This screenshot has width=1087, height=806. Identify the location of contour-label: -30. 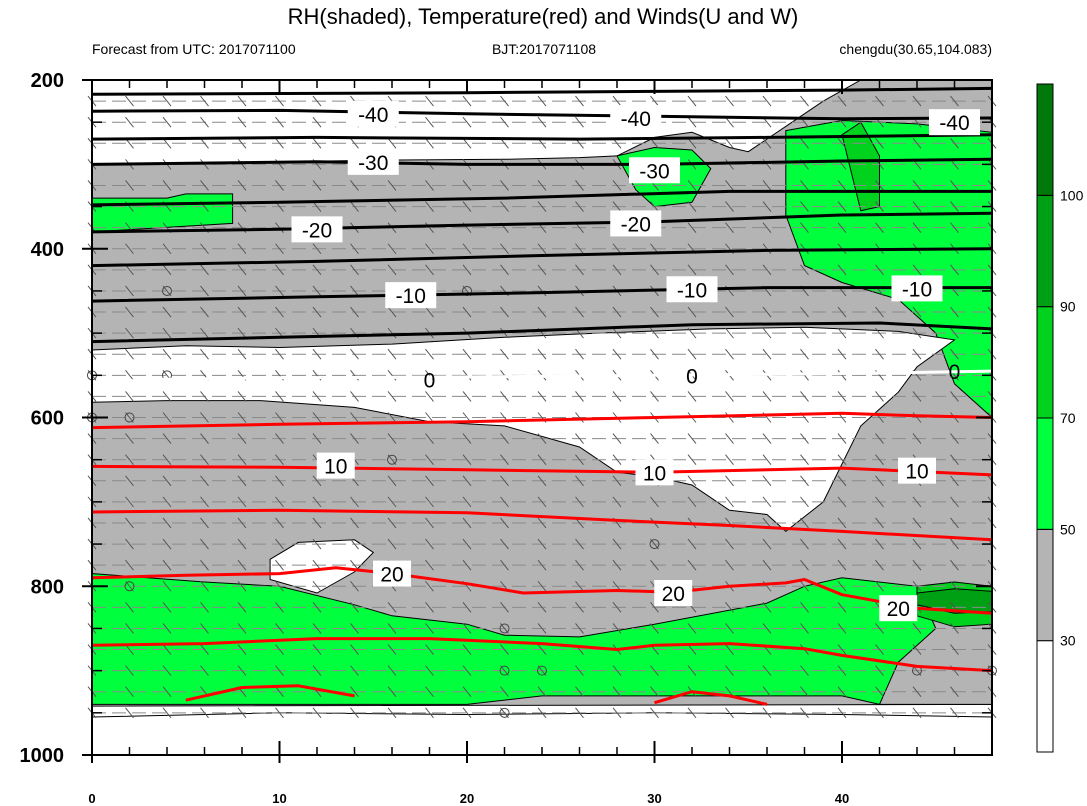
(654, 171).